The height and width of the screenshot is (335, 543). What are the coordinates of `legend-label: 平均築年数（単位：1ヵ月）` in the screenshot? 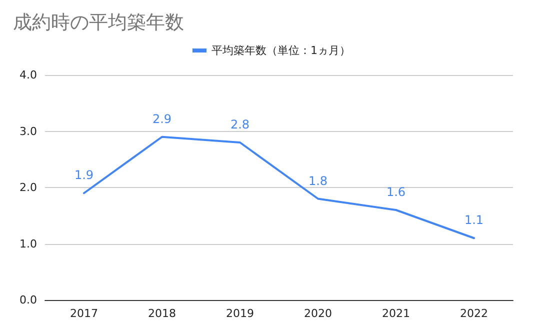 It's located at (281, 50).